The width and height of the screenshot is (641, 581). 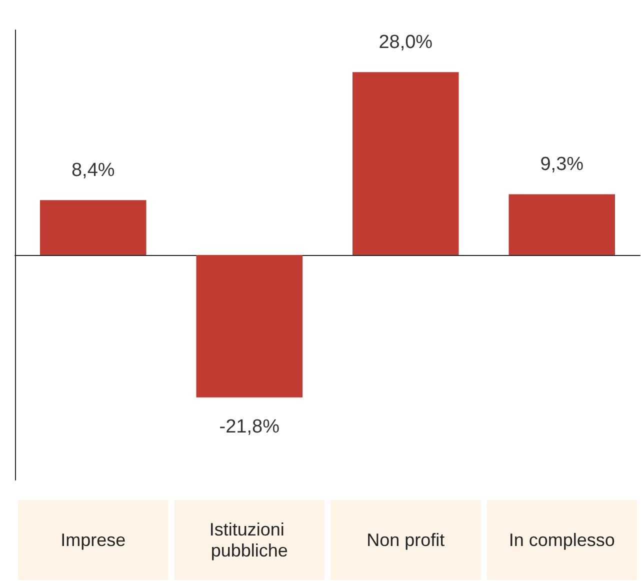 I want to click on data-label: -21,8%, so click(x=249, y=427).